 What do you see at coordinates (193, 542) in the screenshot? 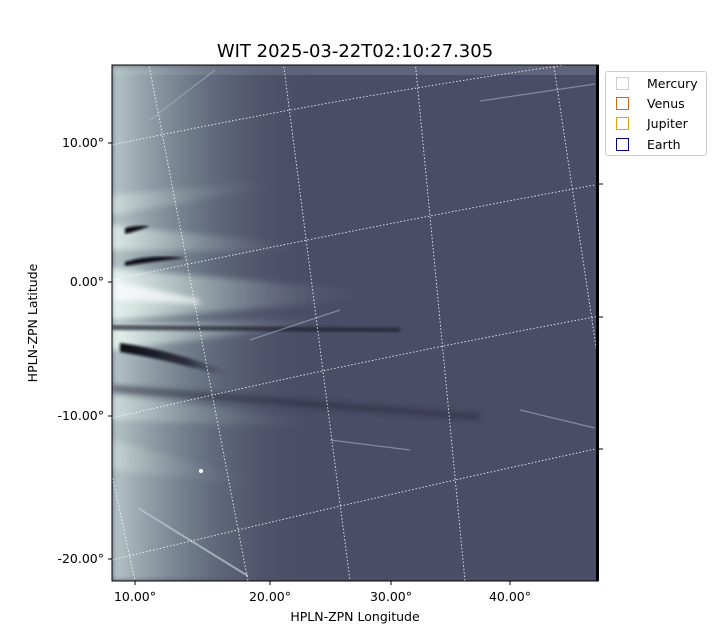
I see `bright-streak` at bounding box center [193, 542].